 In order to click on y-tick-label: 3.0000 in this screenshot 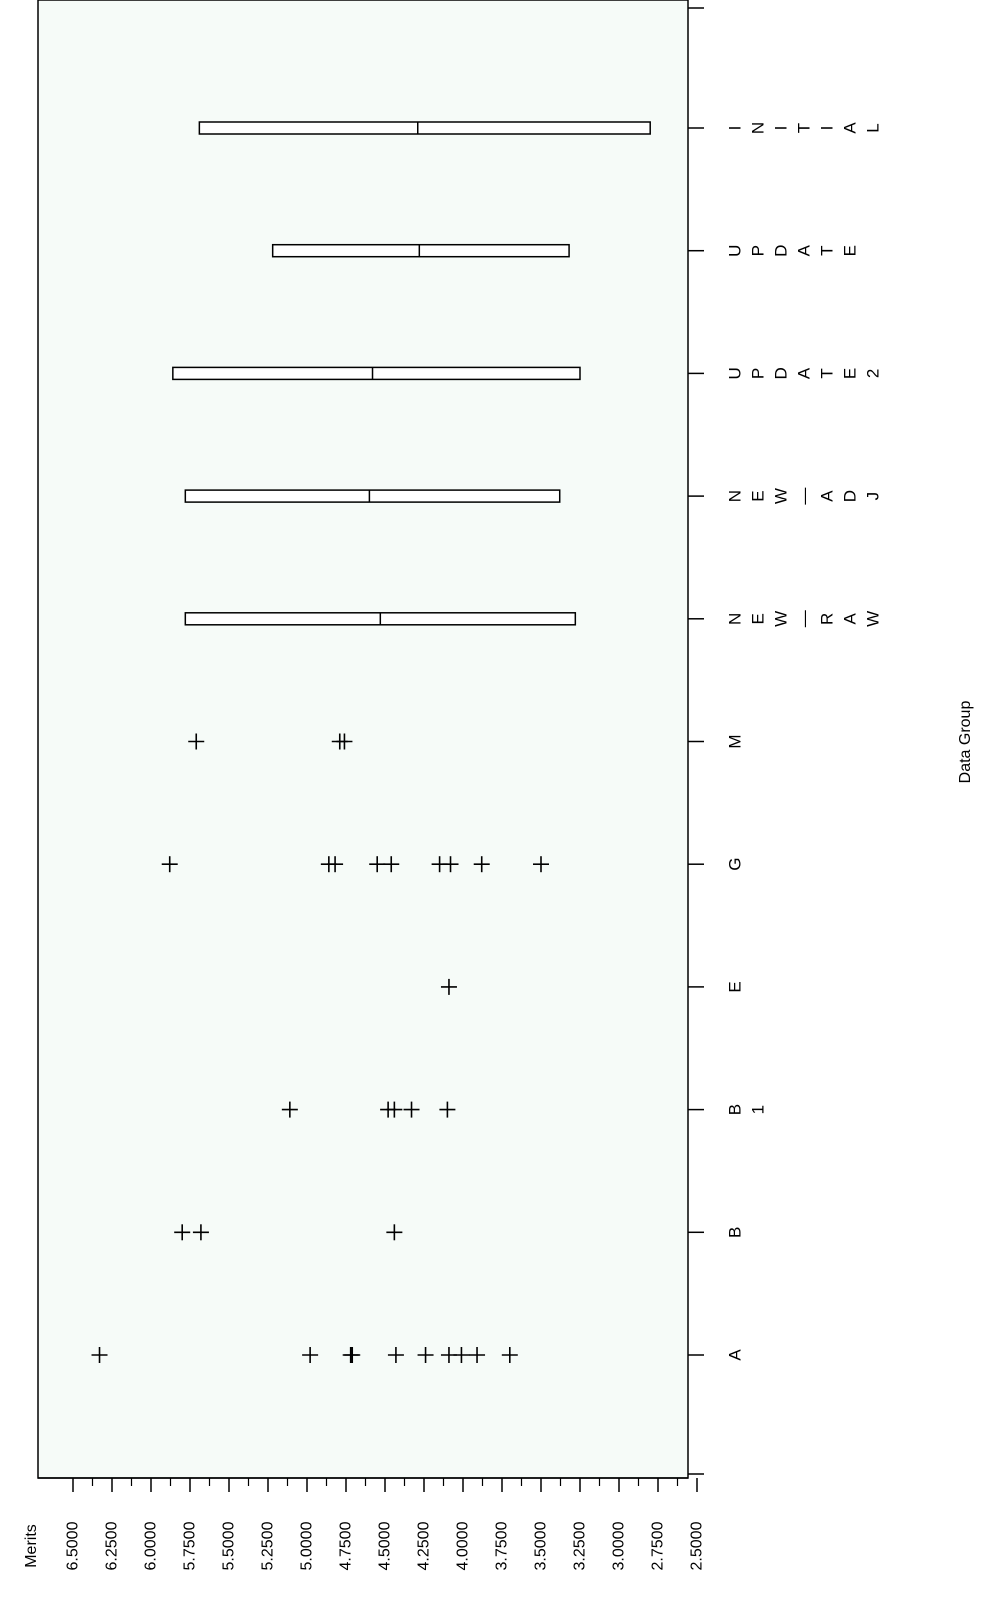, I will do `click(619, 1545)`.